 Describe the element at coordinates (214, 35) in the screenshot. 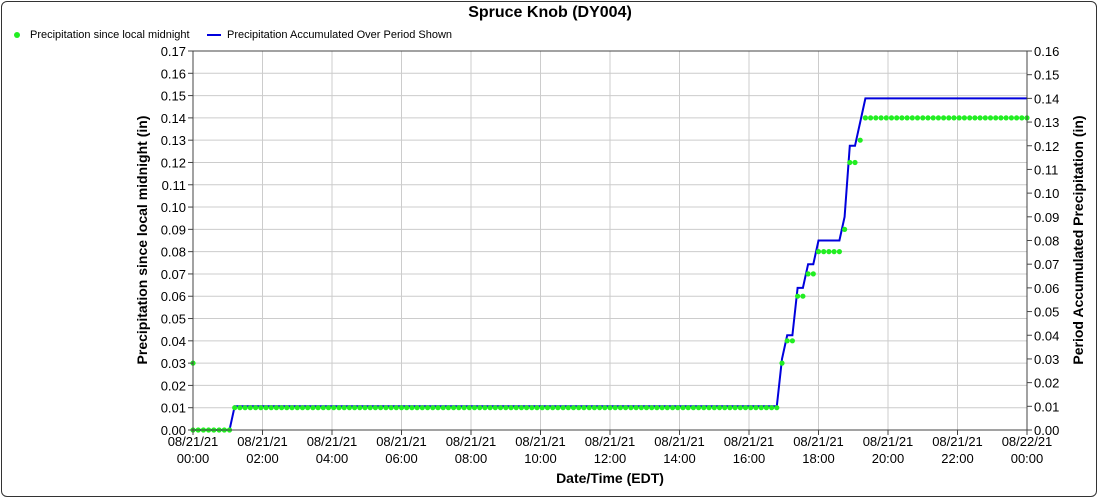

I see `legend-blue-line-icon` at that location.